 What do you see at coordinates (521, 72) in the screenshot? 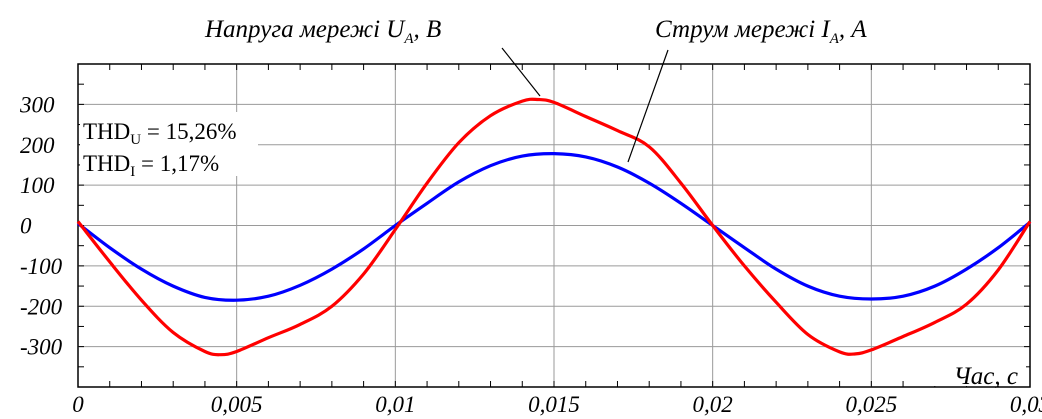
I see `legend-leader-voltage` at bounding box center [521, 72].